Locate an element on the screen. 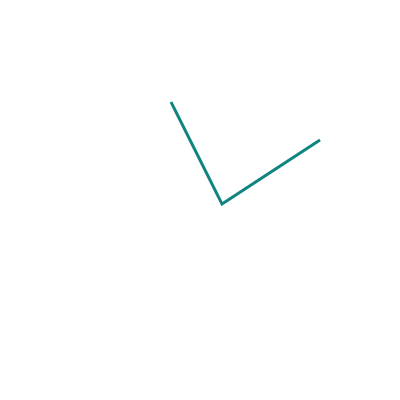  angle-polyline is located at coordinates (245, 154).